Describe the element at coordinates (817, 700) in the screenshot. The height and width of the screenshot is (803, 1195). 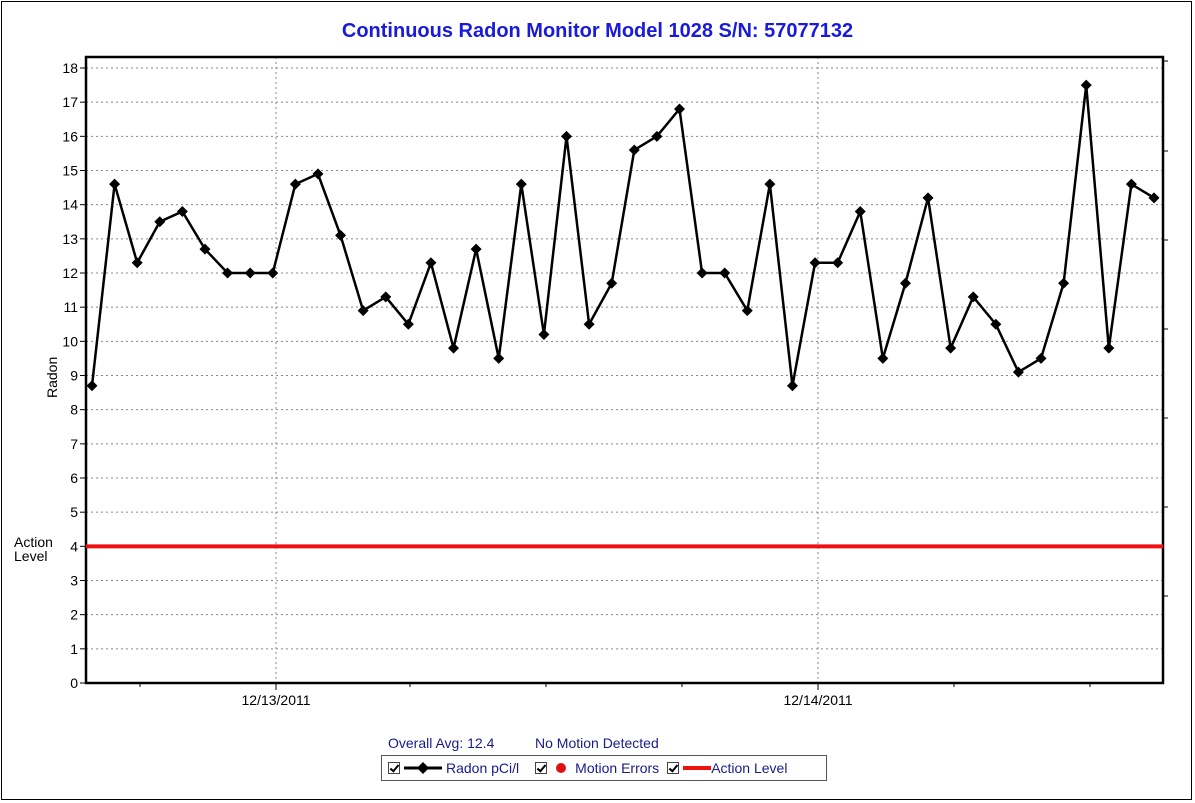
I see `x-tick-label: 12/14/2011` at that location.